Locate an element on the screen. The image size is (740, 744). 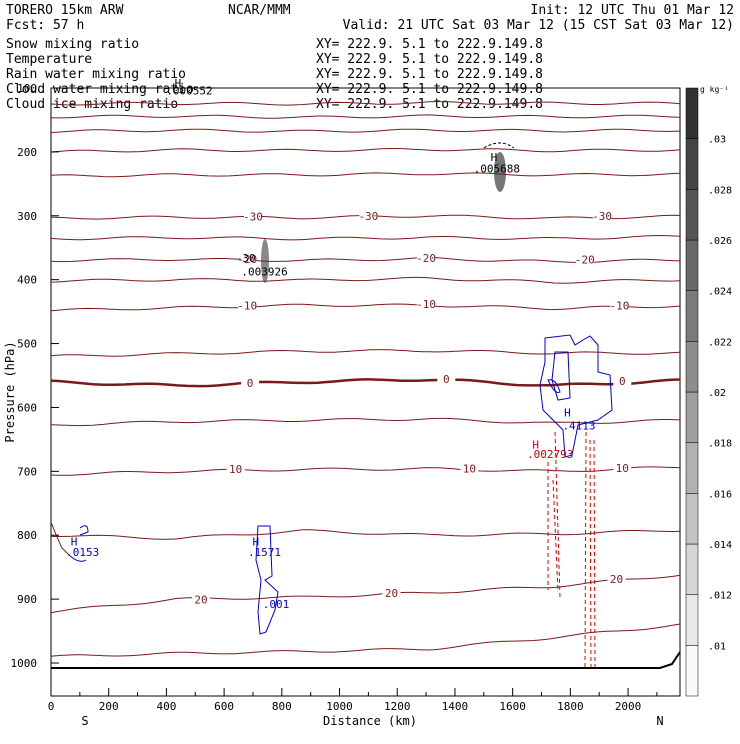
y-axis-title: Pressure (hPa) is located at coordinates (10, 391).